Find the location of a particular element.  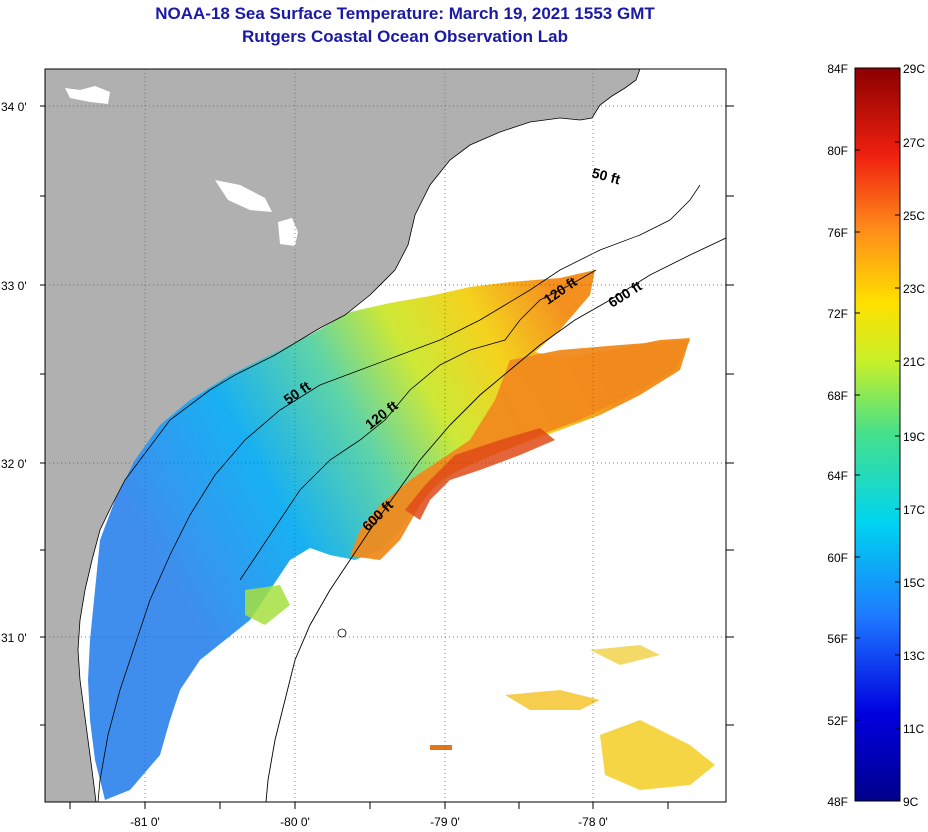

cb-f-48: 48F is located at coordinates (837, 802).